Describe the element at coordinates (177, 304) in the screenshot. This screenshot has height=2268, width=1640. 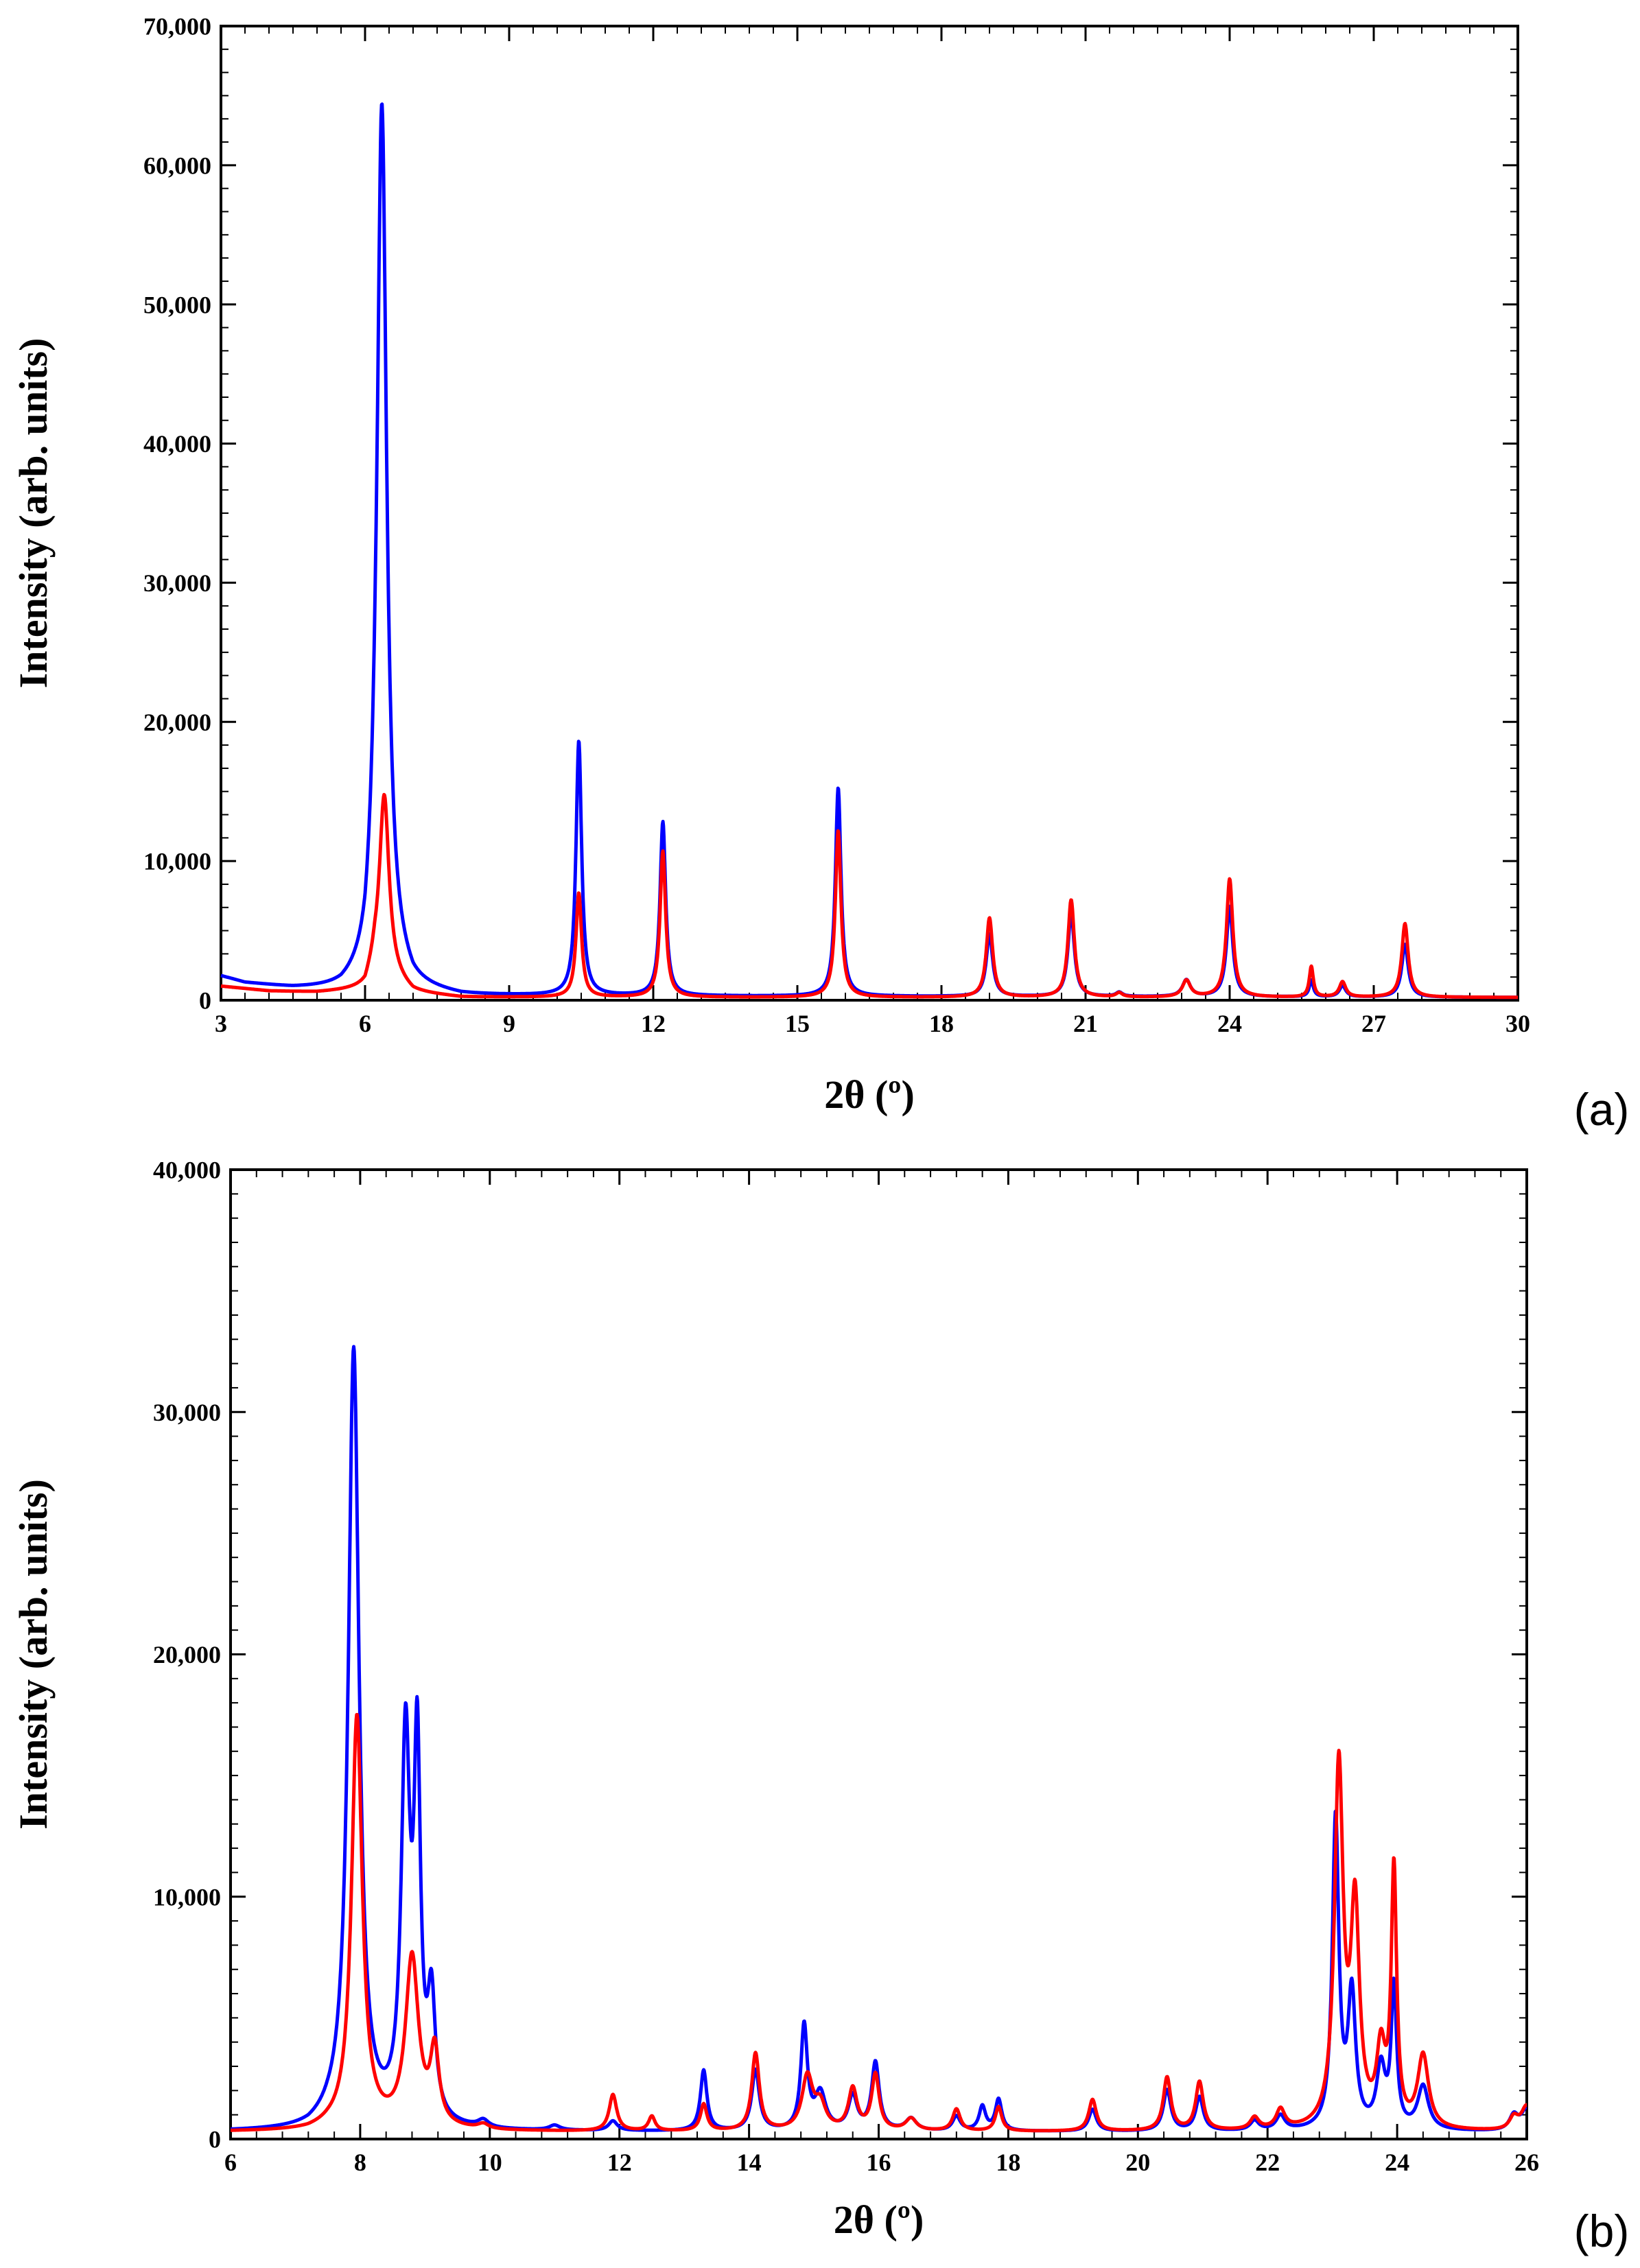
I see `y-tick-label: 50,000` at that location.